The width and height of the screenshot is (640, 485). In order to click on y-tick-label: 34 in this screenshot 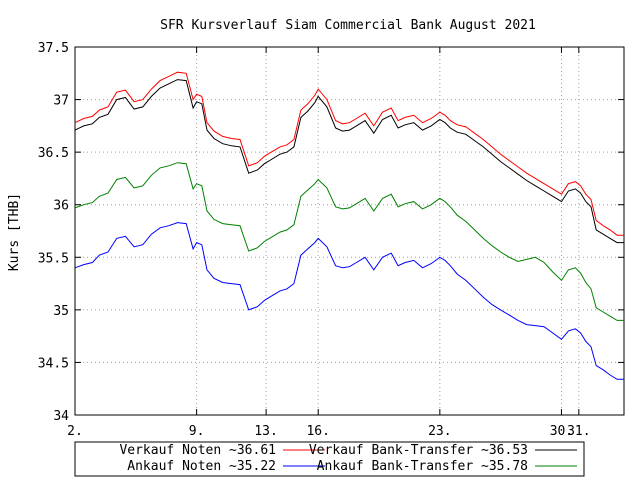, I will do `click(61, 416)`.